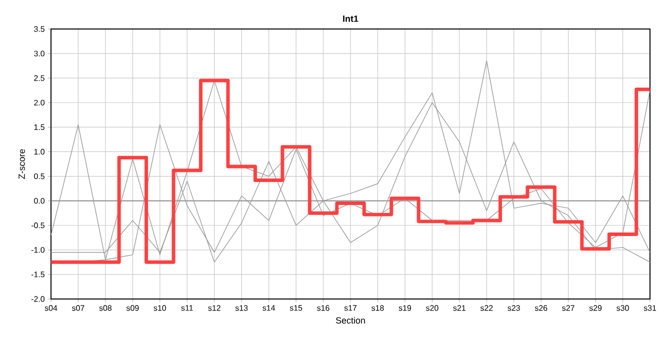 The height and width of the screenshot is (360, 660). What do you see at coordinates (350, 19) in the screenshot?
I see `chart-title: Int1` at bounding box center [350, 19].